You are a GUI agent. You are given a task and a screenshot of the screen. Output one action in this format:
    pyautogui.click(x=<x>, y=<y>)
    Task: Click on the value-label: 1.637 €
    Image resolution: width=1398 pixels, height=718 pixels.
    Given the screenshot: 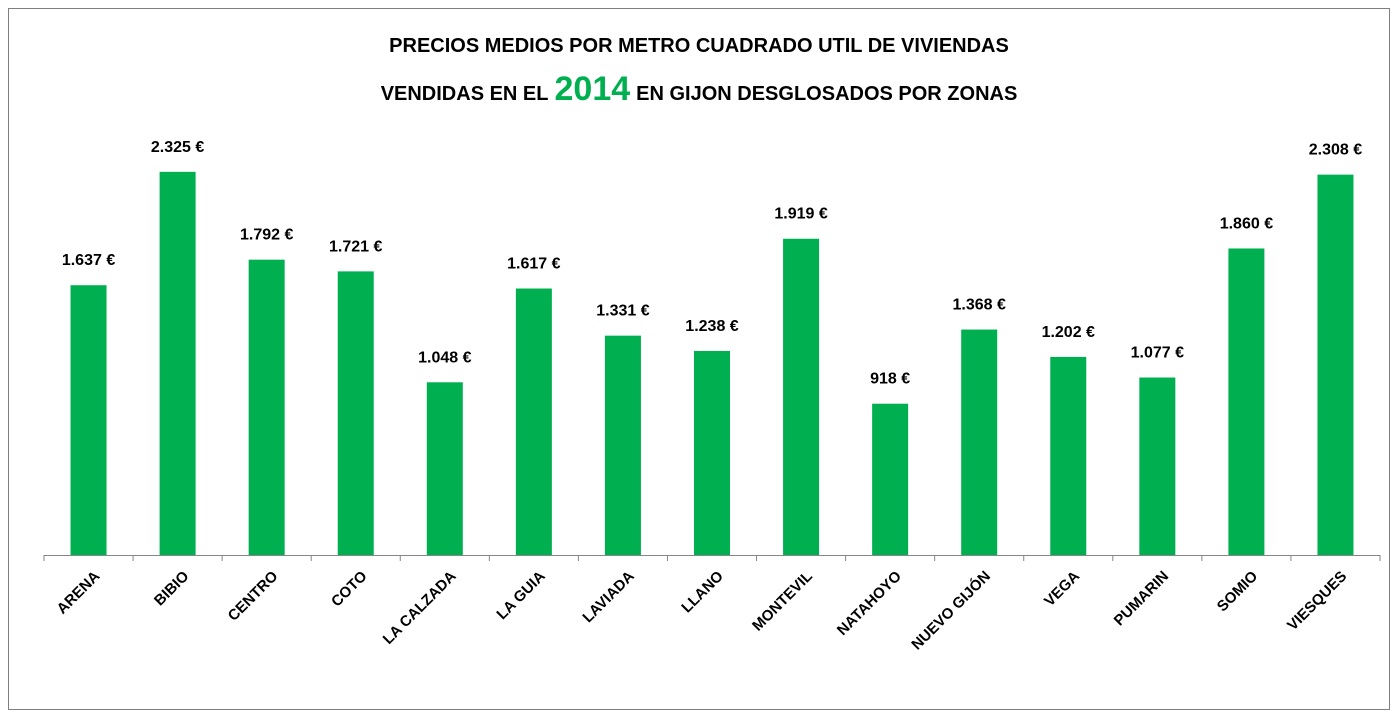 What is the action you would take?
    pyautogui.click(x=88, y=260)
    